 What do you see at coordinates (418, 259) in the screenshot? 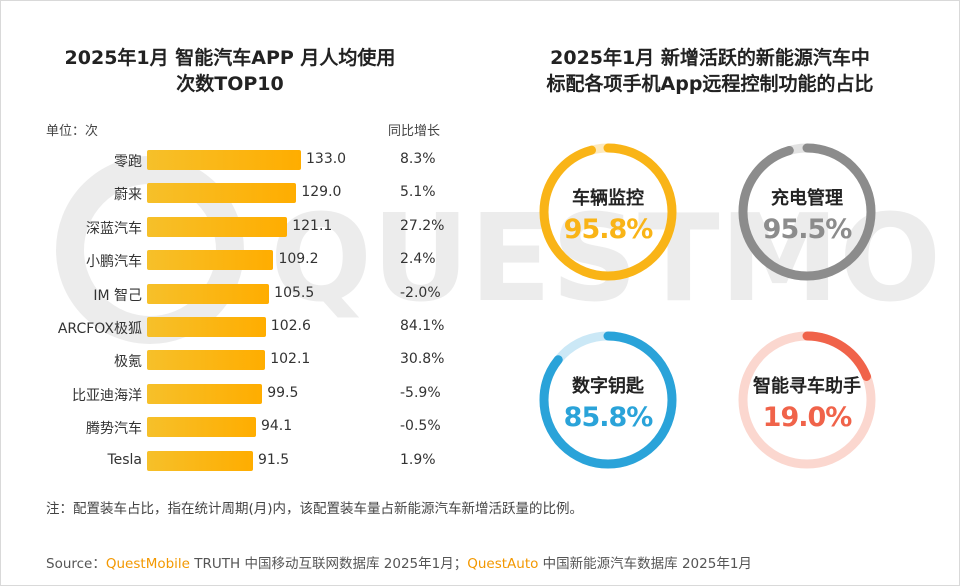
I see `yoy-value: 2.4%` at bounding box center [418, 259].